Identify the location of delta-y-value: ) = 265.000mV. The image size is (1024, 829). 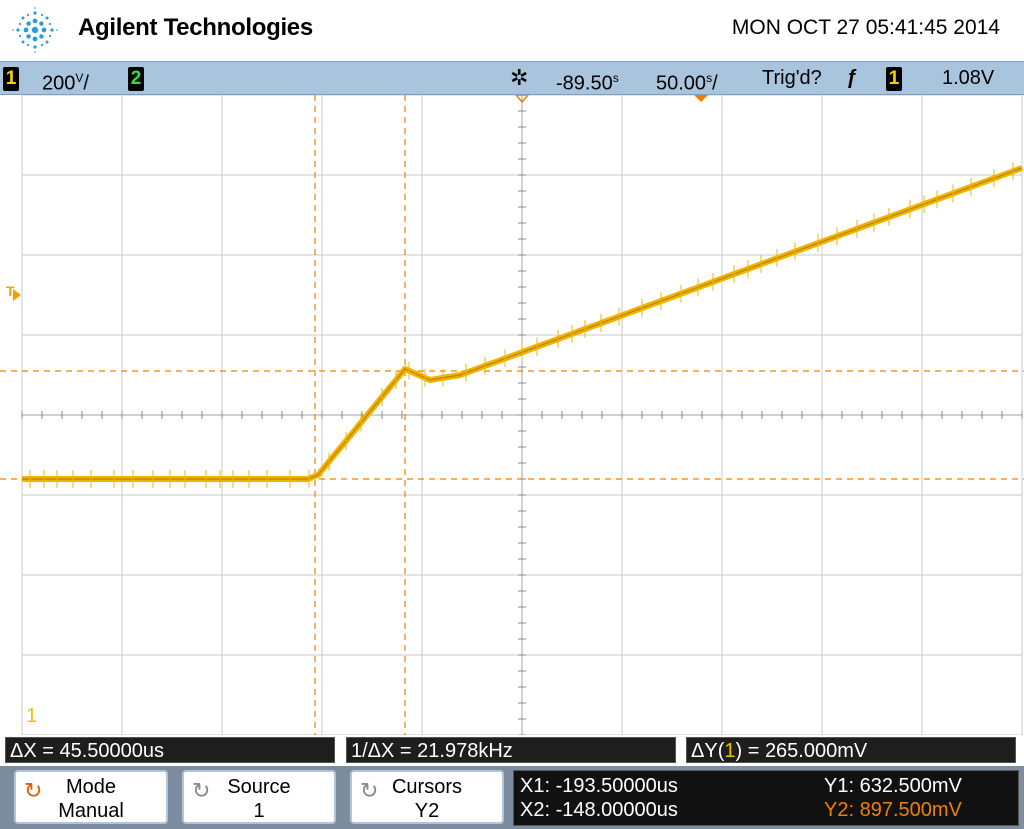
(801, 751).